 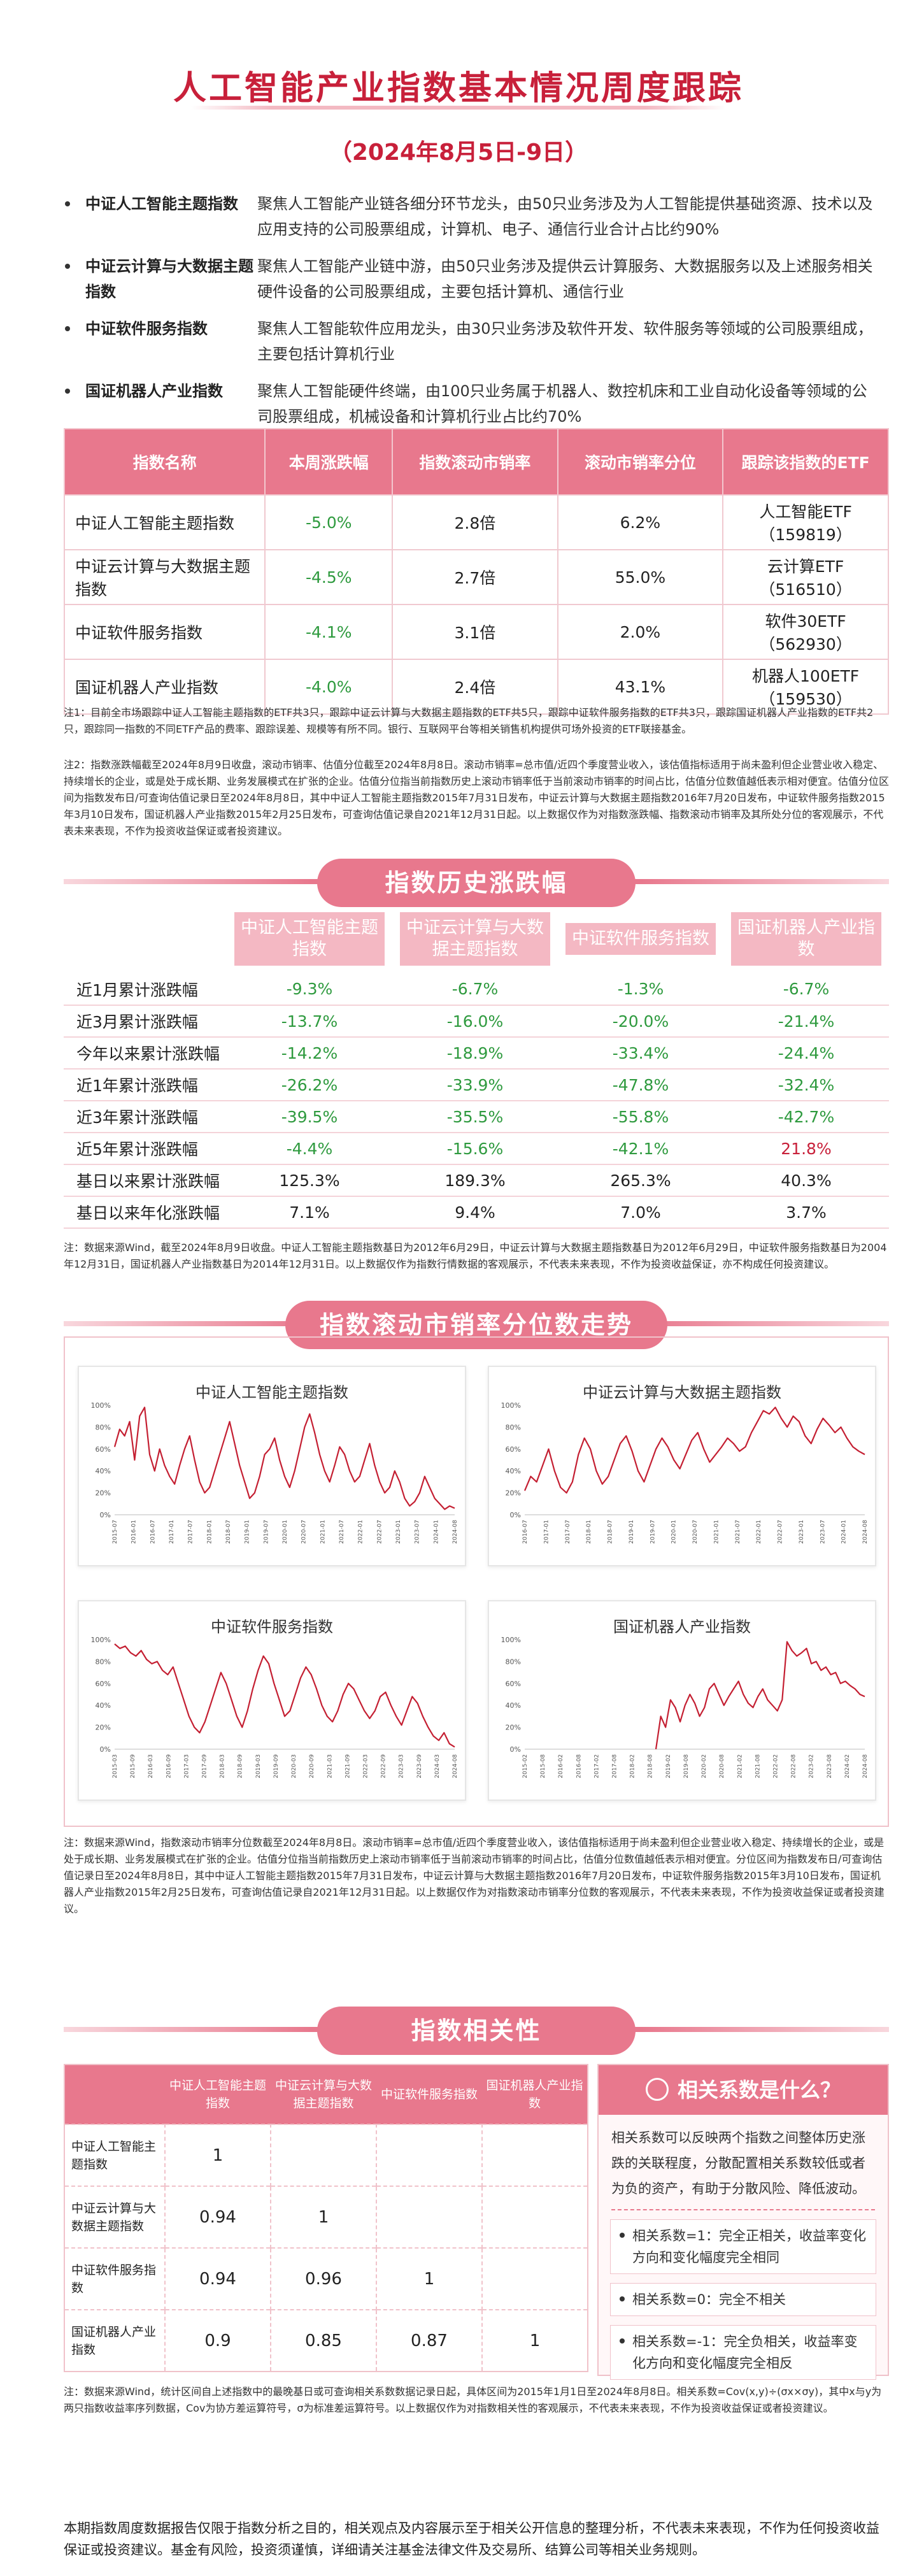 I want to click on x-tick-label: 2022-09, so click(x=384, y=1766).